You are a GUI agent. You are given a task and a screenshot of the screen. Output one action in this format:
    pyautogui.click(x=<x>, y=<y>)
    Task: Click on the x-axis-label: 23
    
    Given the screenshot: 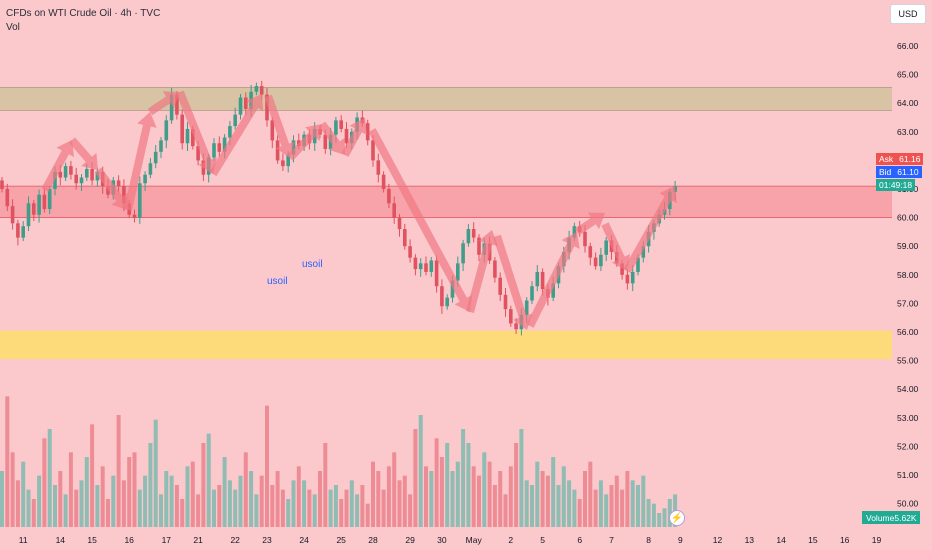 What is the action you would take?
    pyautogui.click(x=267, y=540)
    